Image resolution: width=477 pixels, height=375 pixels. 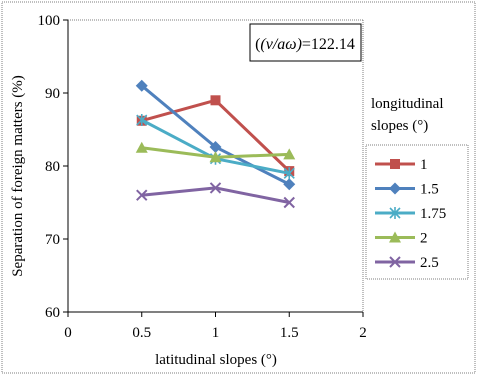 I want to click on legend-title-line-1: longitudinal, so click(x=407, y=104).